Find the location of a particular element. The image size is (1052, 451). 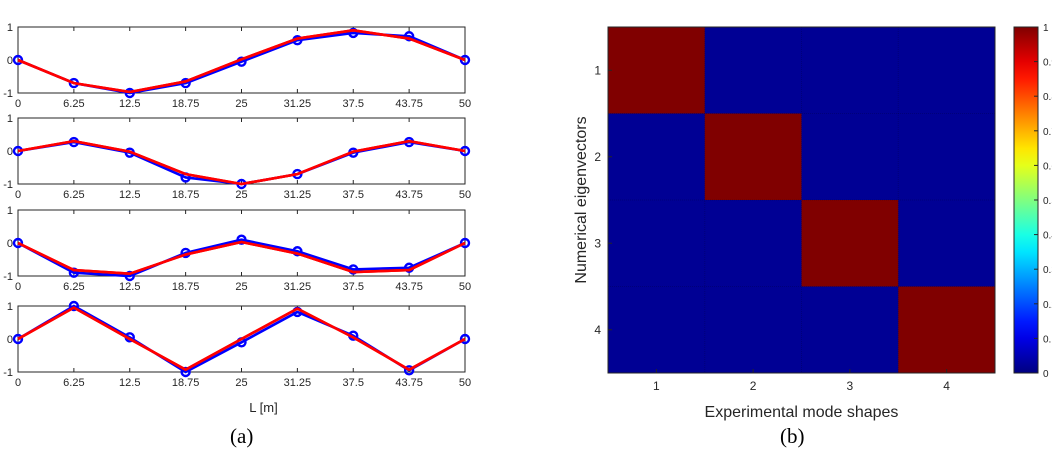

colorbar-tick-label: 0.2 is located at coordinates (1047, 305).